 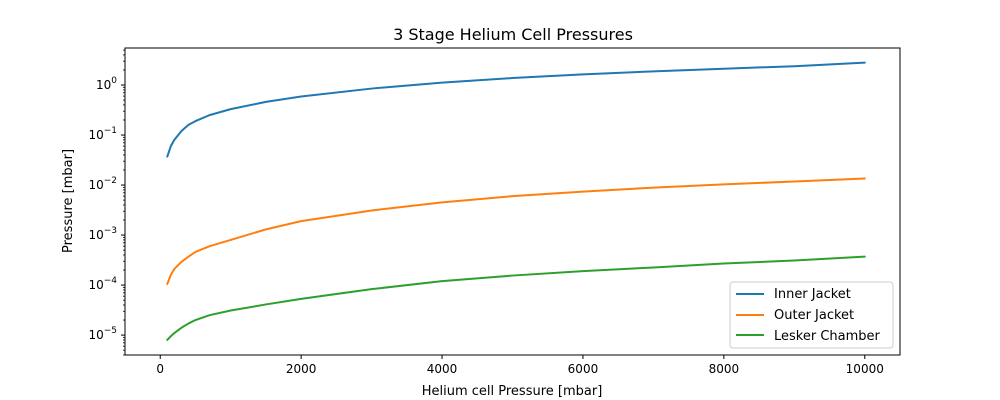 What do you see at coordinates (812, 294) in the screenshot?
I see `legend-label-inner-jacket: Inner Jacket` at bounding box center [812, 294].